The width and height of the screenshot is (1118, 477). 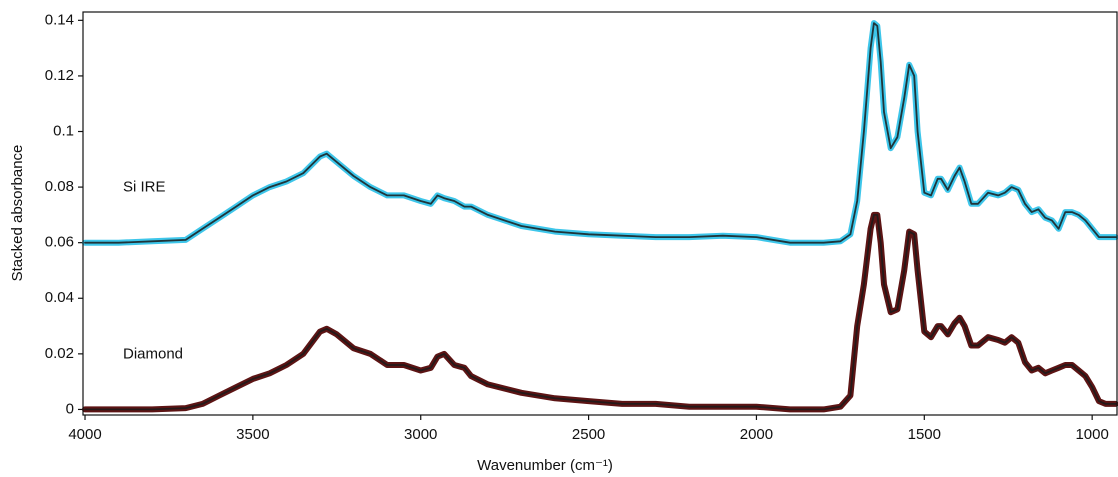 I want to click on x-tick-label: 3500, so click(x=252, y=434).